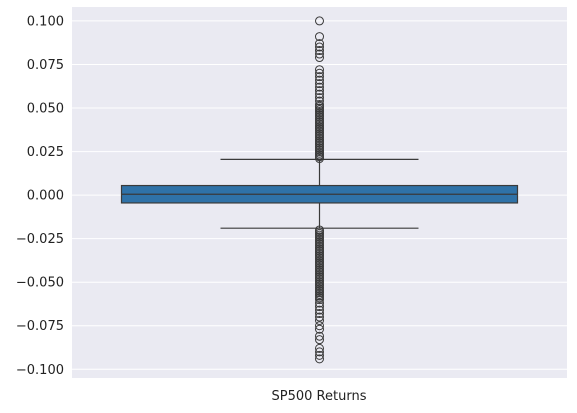 Image resolution: width=577 pixels, height=413 pixels. What do you see at coordinates (45, 65) in the screenshot?
I see `y-tick-label: 0.075` at bounding box center [45, 65].